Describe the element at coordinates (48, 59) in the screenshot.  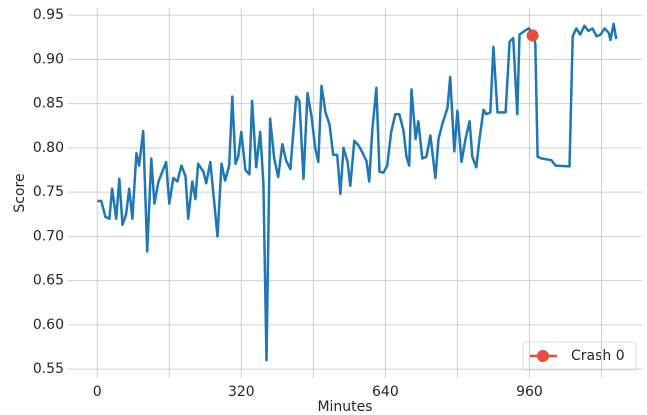
I see `y-tick-label: 0.90` at that location.